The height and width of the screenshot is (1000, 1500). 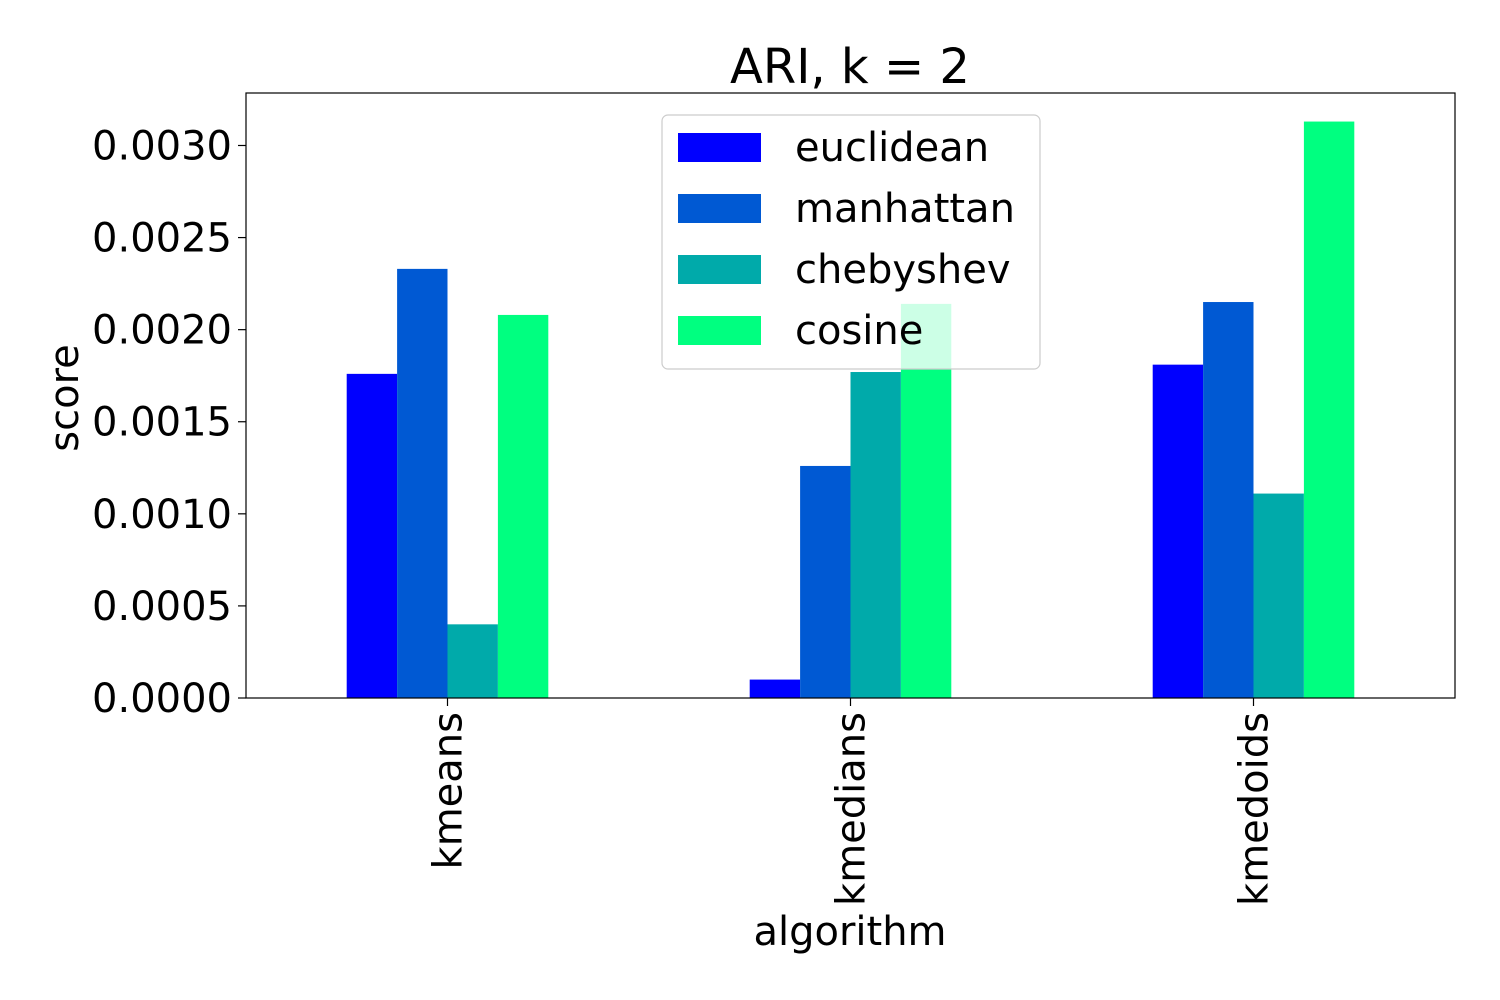 What do you see at coordinates (449, 790) in the screenshot?
I see `x-tick-label-kmeans: kmeans` at bounding box center [449, 790].